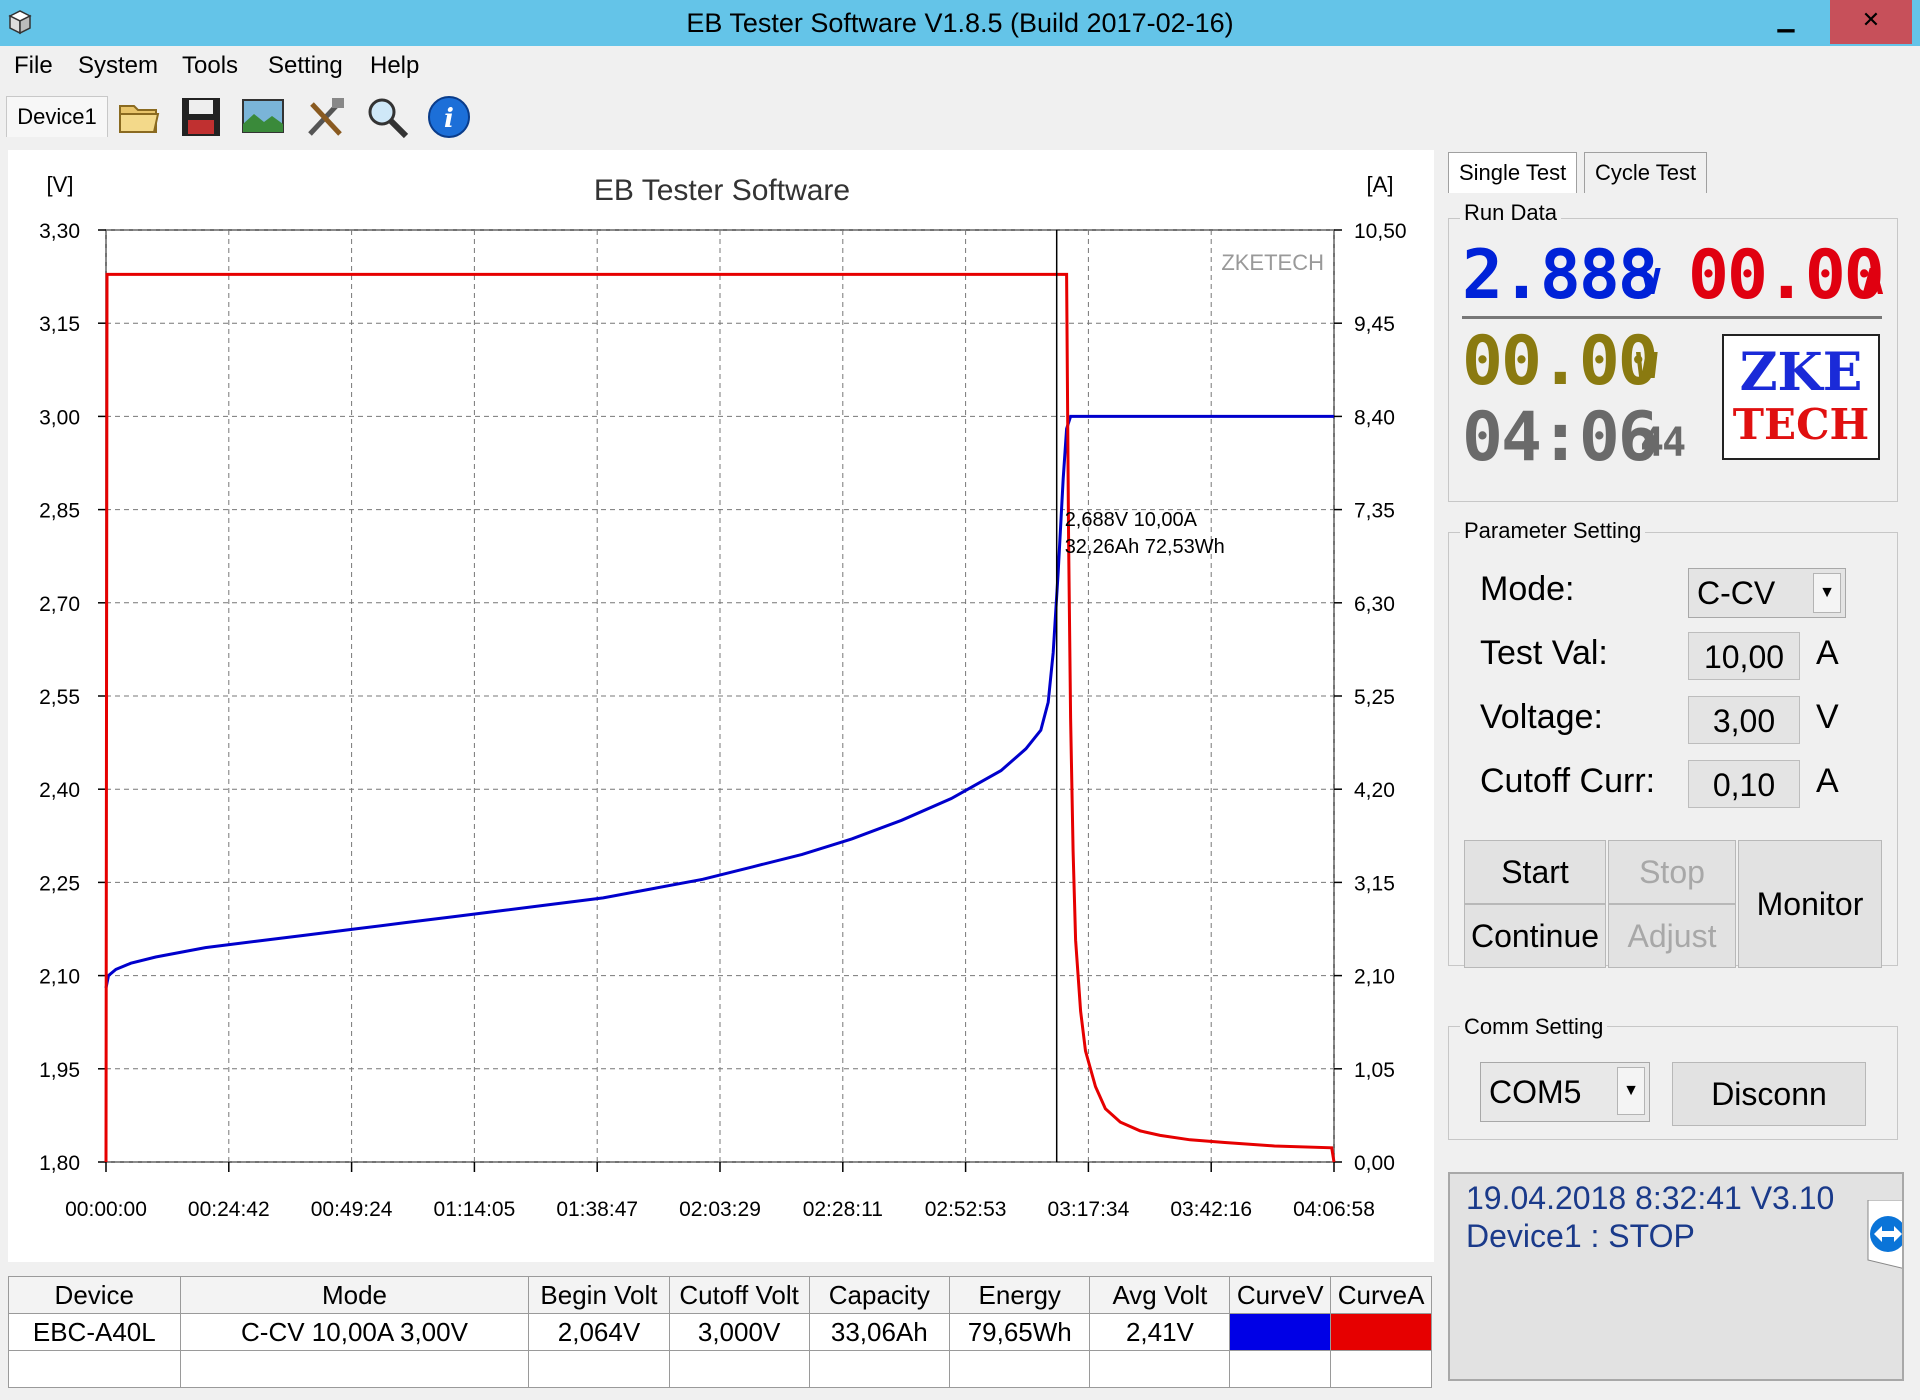 Image resolution: width=1920 pixels, height=1400 pixels. What do you see at coordinates (106, 1209) in the screenshot?
I see `x-tick-label: 00:00:00` at bounding box center [106, 1209].